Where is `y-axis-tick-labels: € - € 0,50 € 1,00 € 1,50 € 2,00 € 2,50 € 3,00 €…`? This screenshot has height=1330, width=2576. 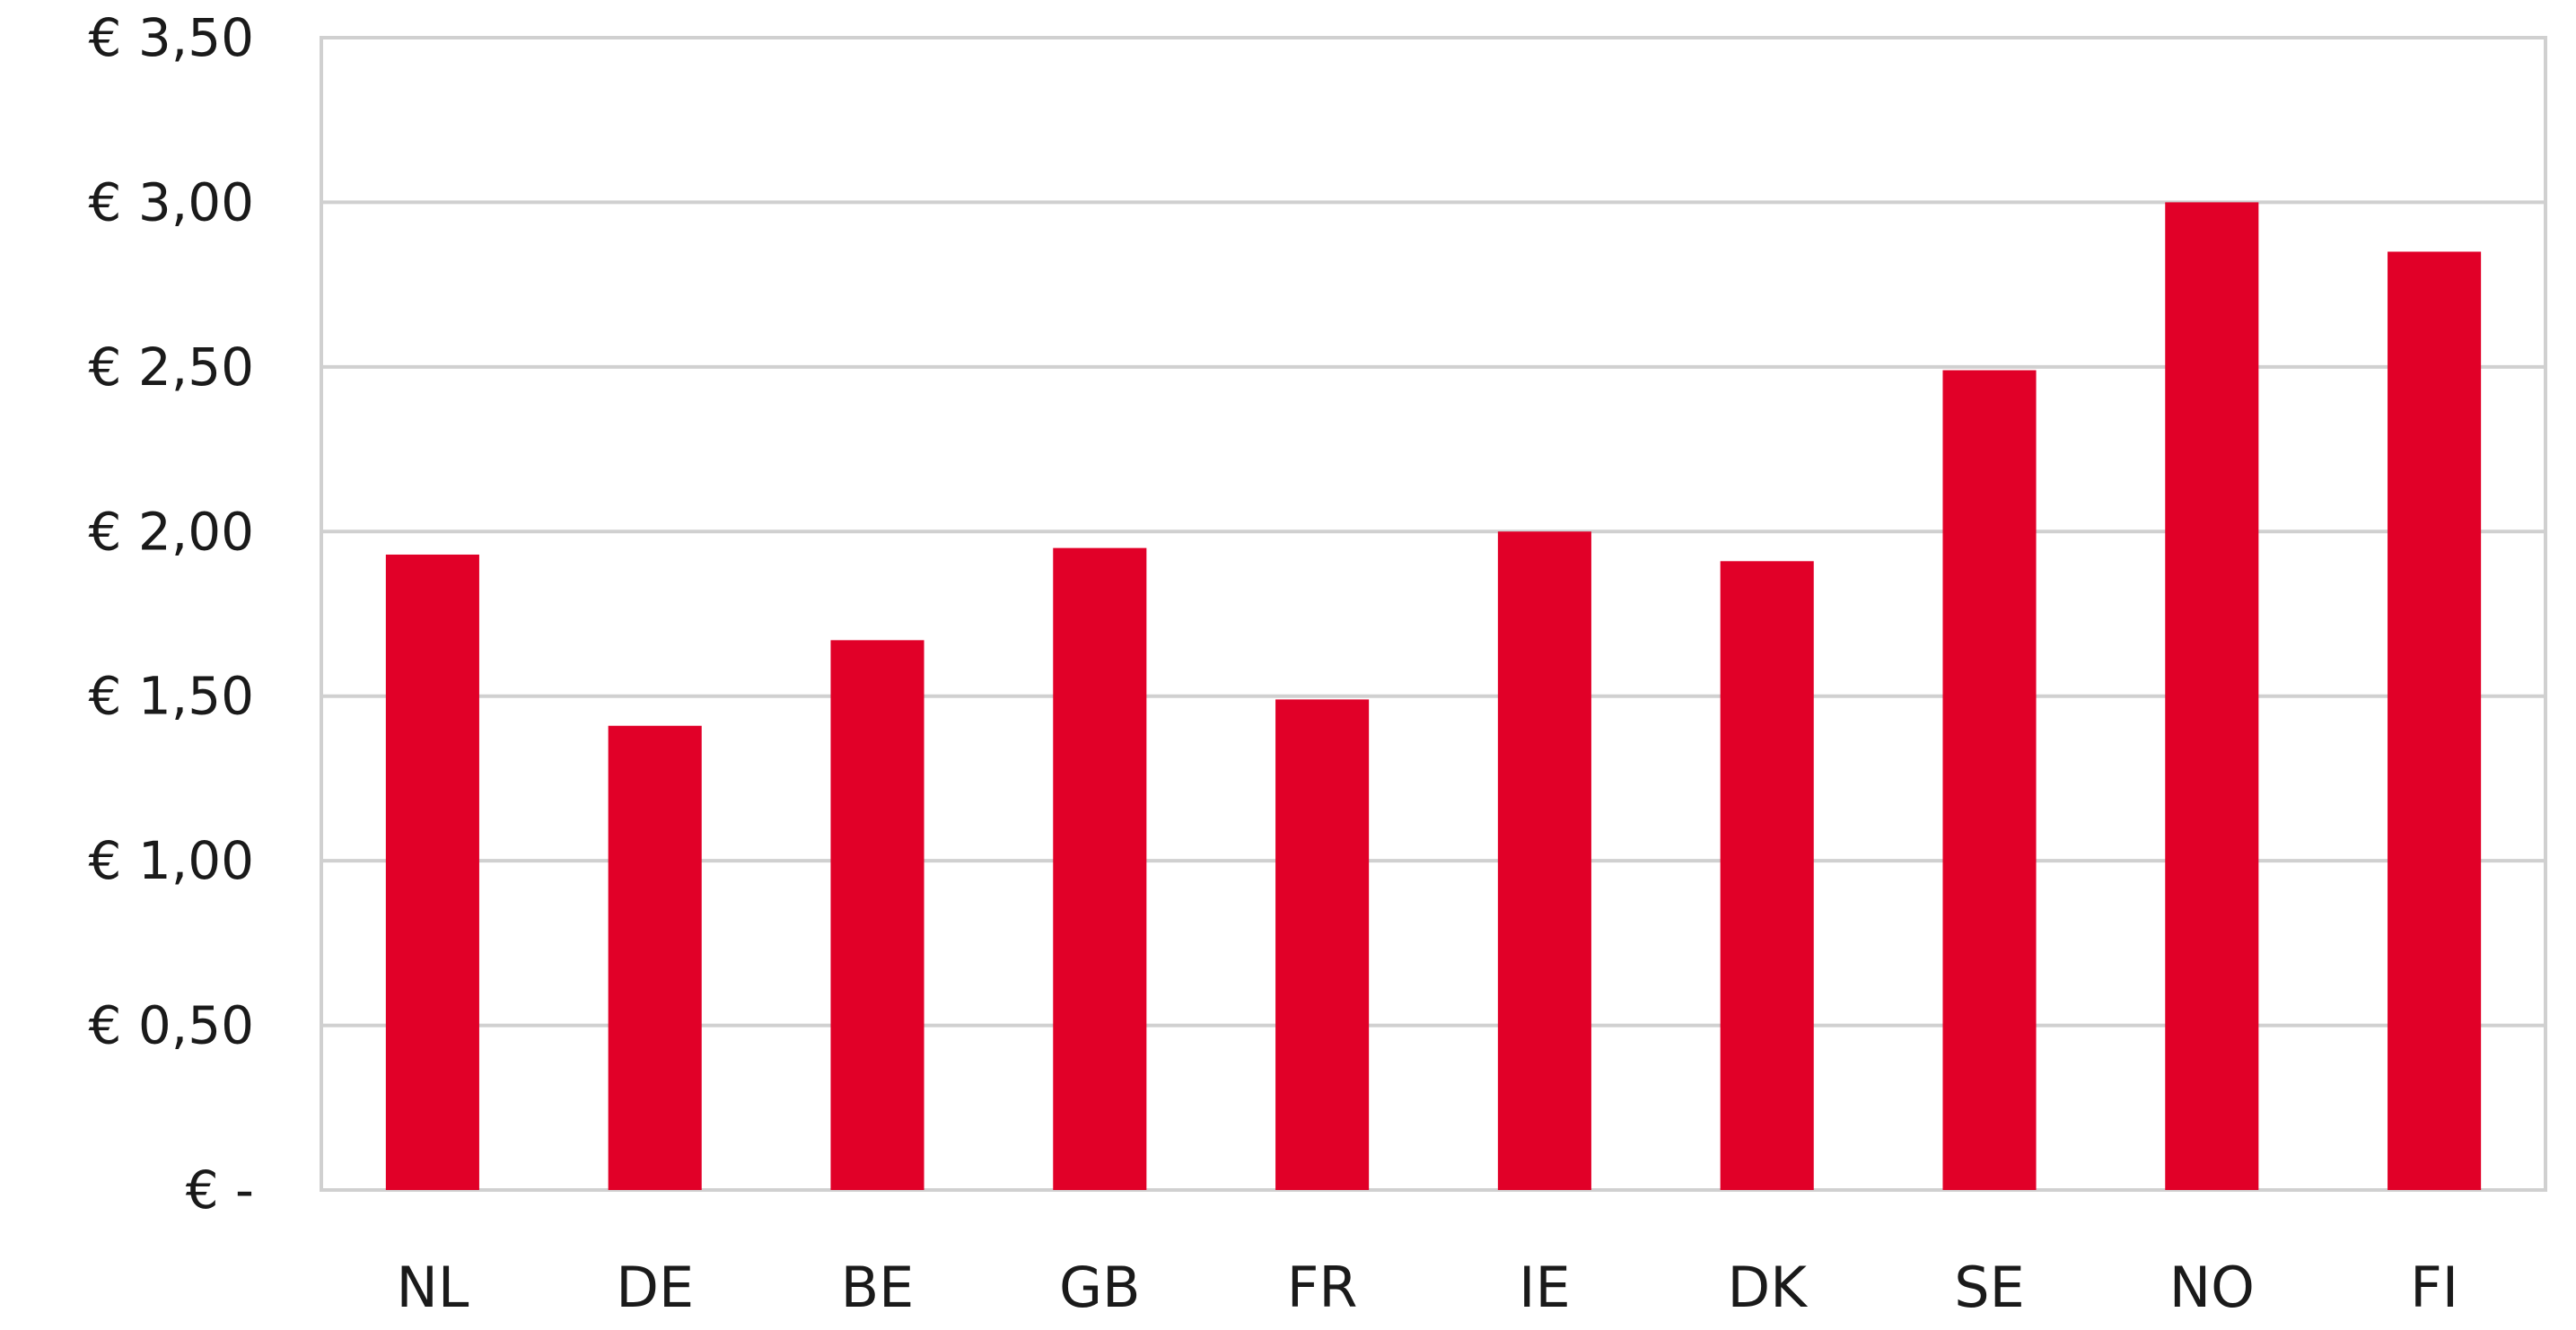
y-axis-tick-labels: € - € 0,50 € 1,00 € 1,50 € 2,00 € 2,50 € 3,00 €… is located at coordinates (171, 614).